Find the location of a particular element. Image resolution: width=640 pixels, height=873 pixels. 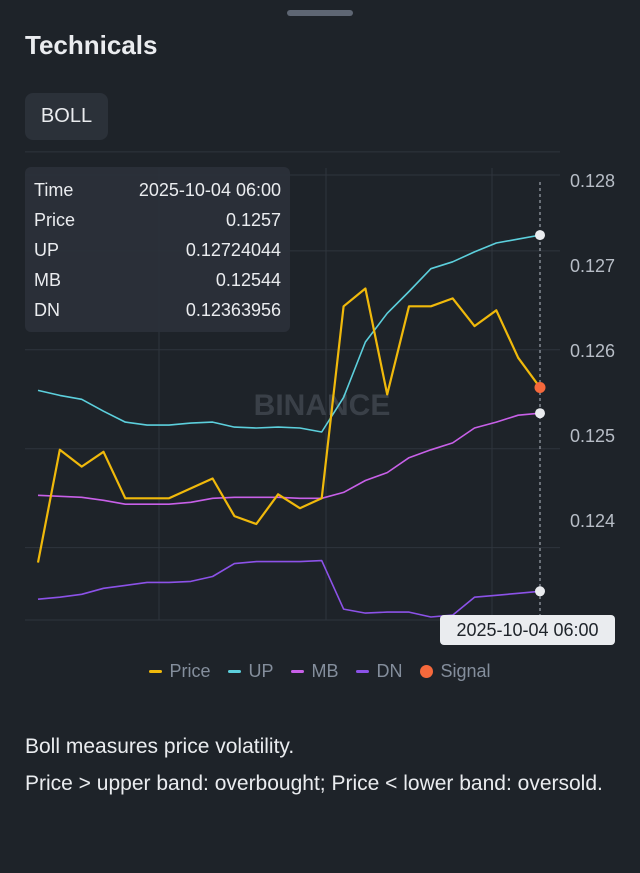

legend-label: MB is located at coordinates (325, 671).